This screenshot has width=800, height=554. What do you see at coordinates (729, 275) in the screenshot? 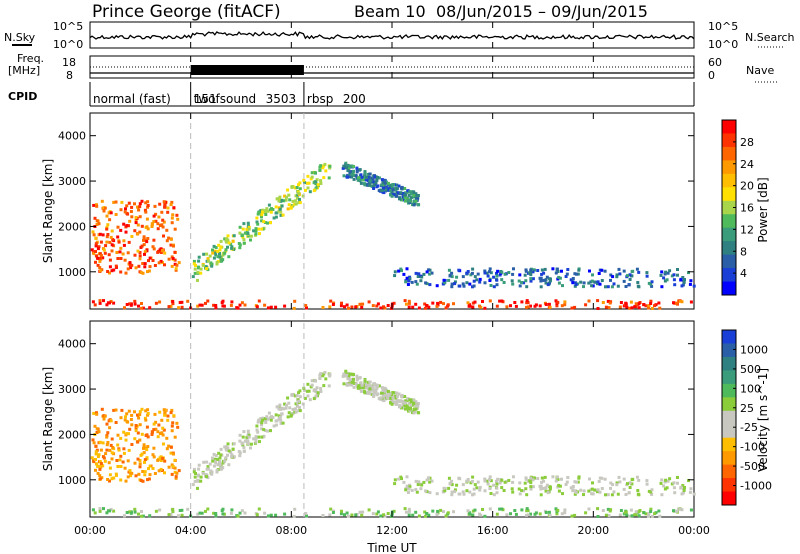
I see `cbar-swatch` at bounding box center [729, 275].